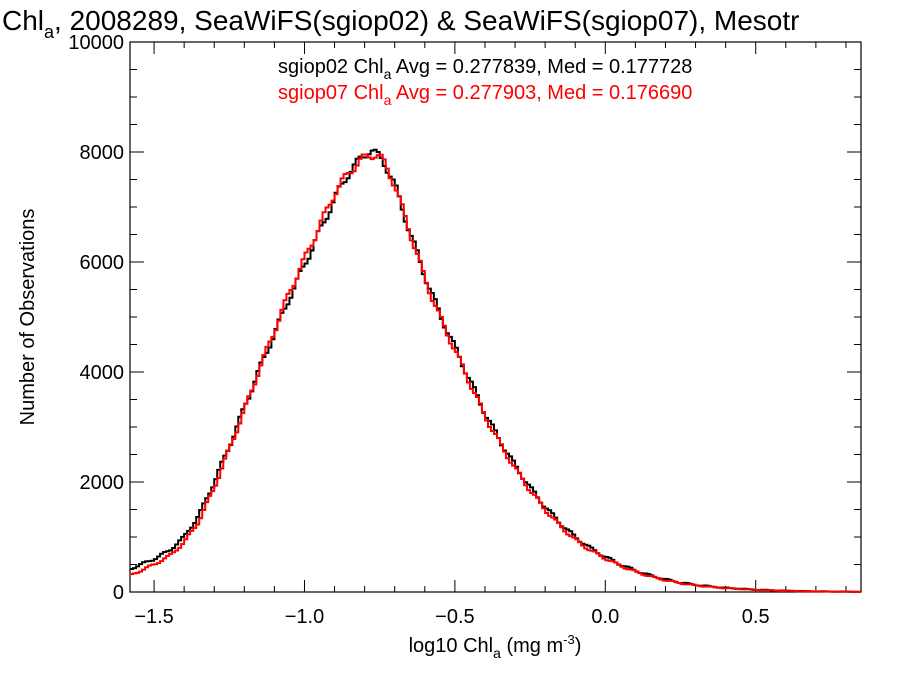  What do you see at coordinates (495, 646) in the screenshot?
I see `x-axis-label: log10 Chla (mg m-3)` at bounding box center [495, 646].